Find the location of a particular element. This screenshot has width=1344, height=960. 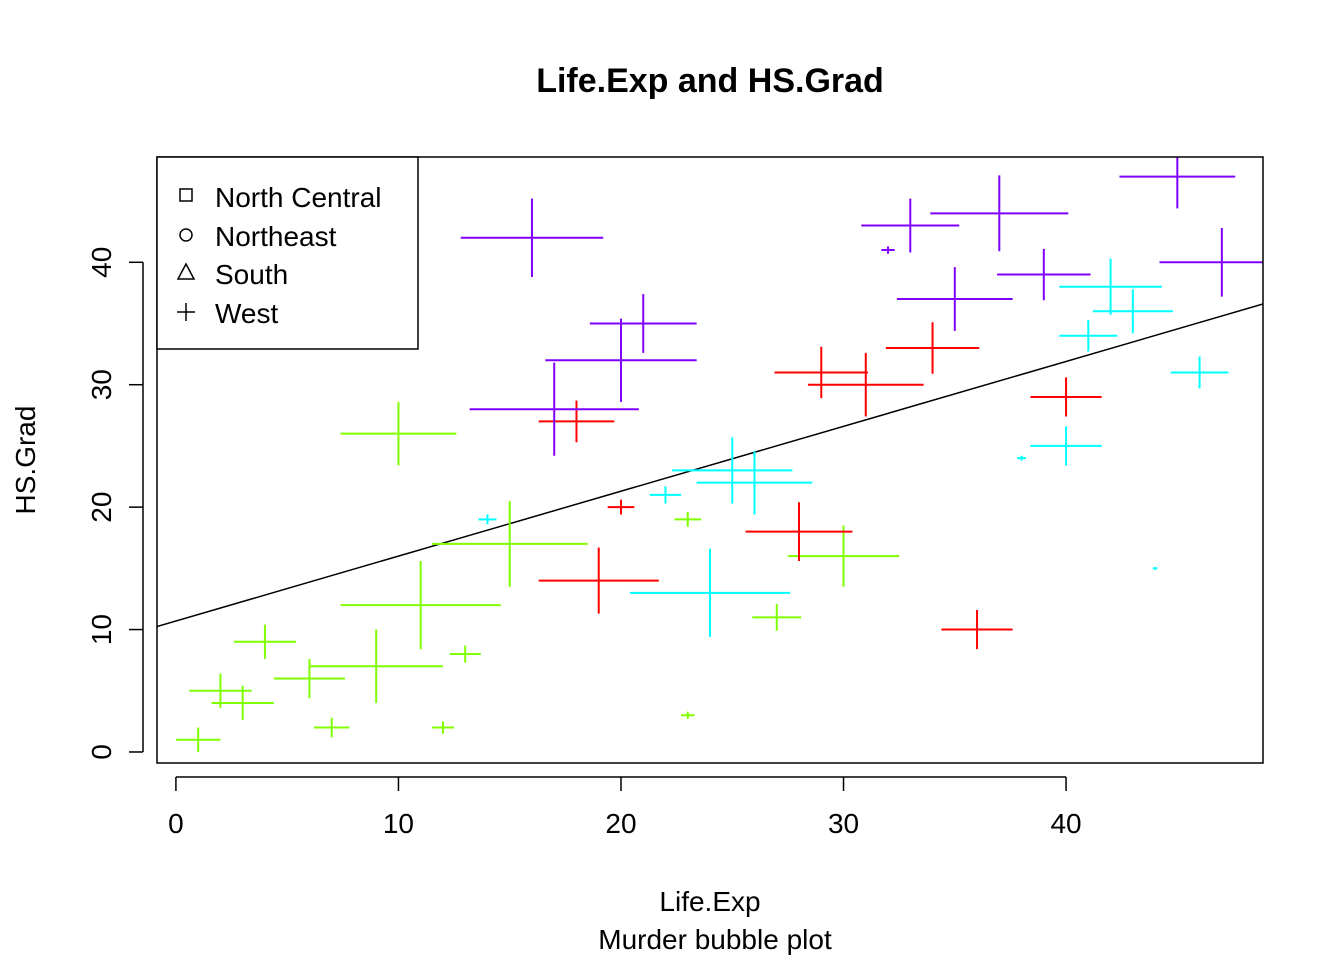

plus-icon is located at coordinates (186, 312).